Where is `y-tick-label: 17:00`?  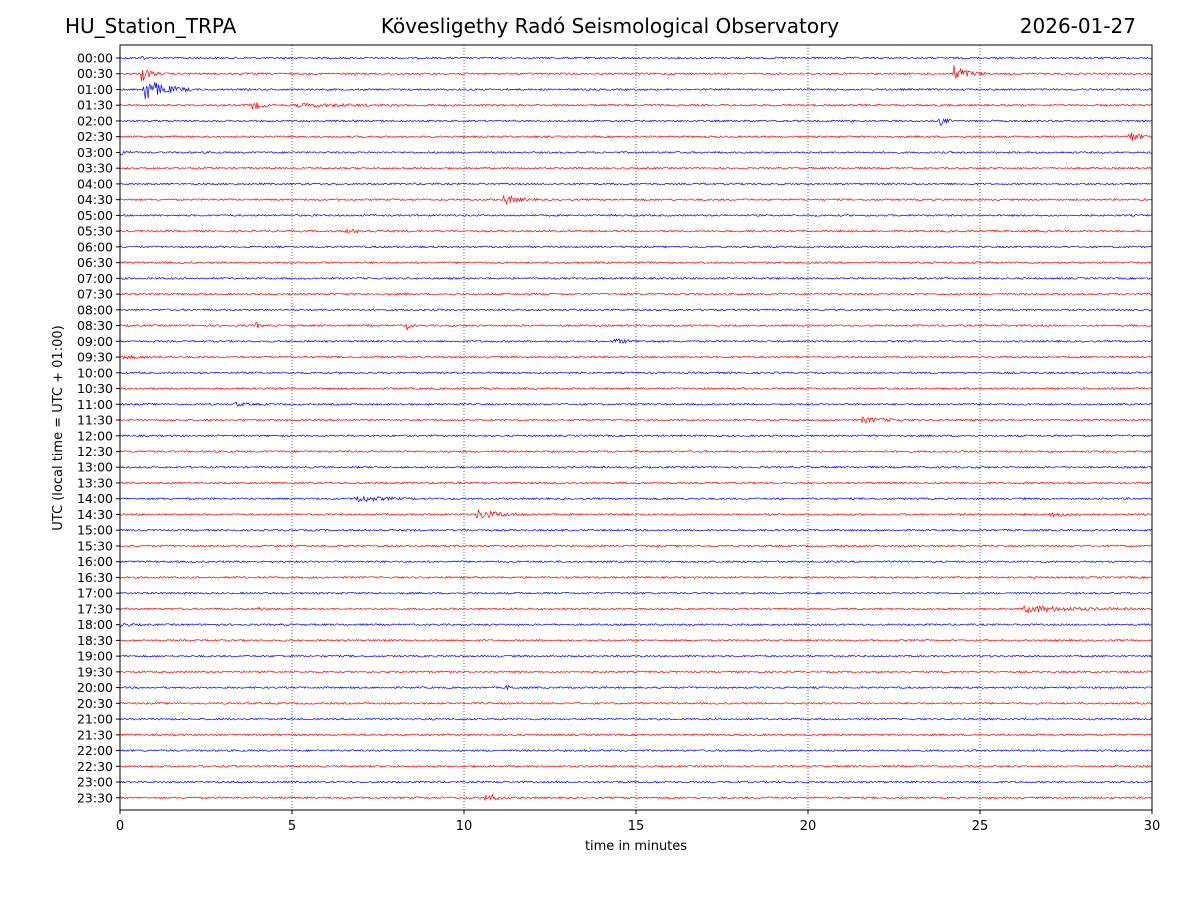
y-tick-label: 17:00 is located at coordinates (95, 593).